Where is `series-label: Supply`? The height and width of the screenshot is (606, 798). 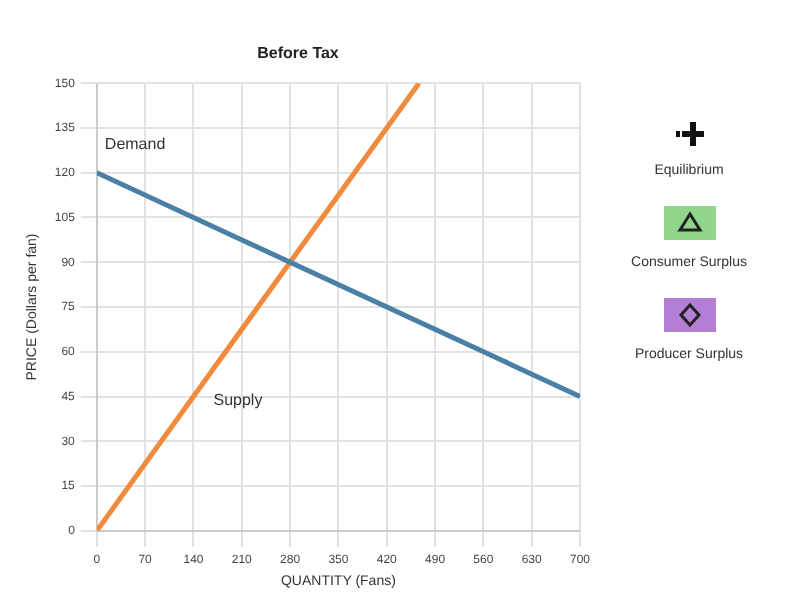 series-label: Supply is located at coordinates (238, 399).